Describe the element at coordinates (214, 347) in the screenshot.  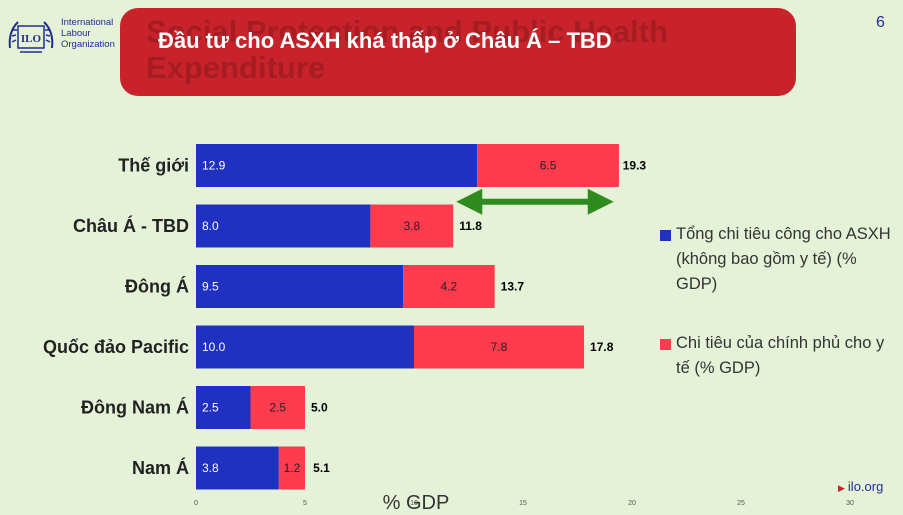
I see `bar-value-label: 10.0` at that location.